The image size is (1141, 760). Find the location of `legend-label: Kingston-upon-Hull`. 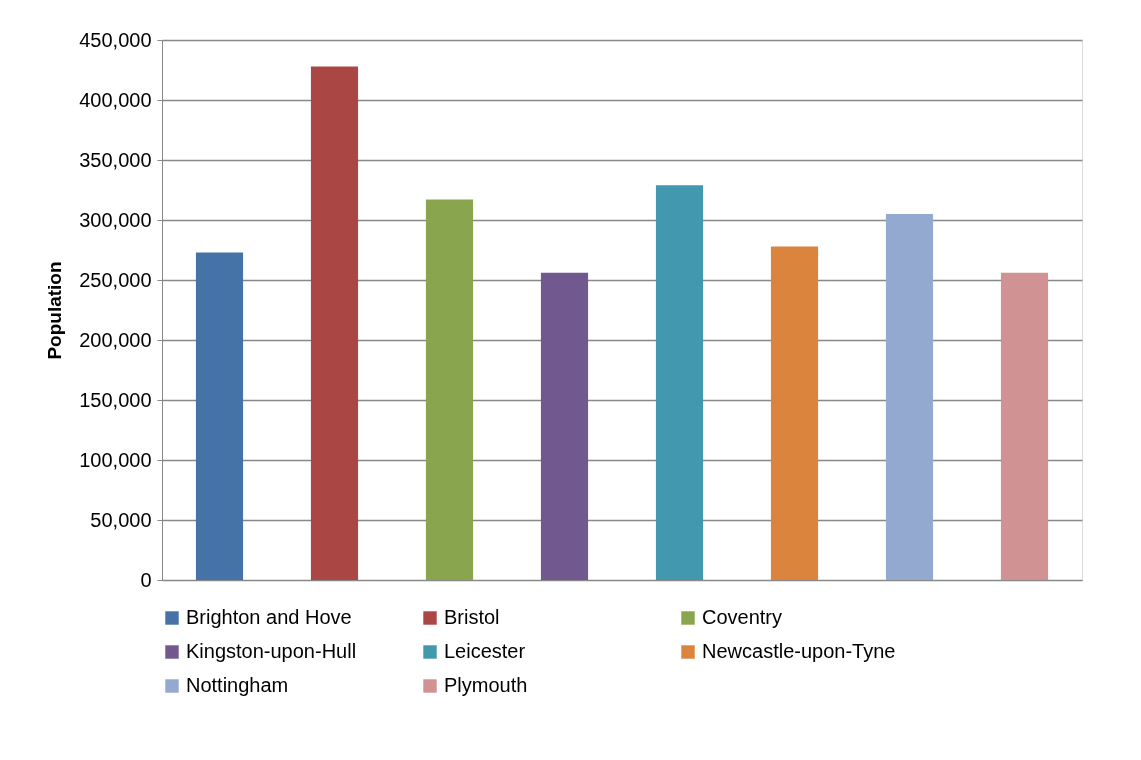

legend-label: Kingston-upon-Hull is located at coordinates (271, 651).